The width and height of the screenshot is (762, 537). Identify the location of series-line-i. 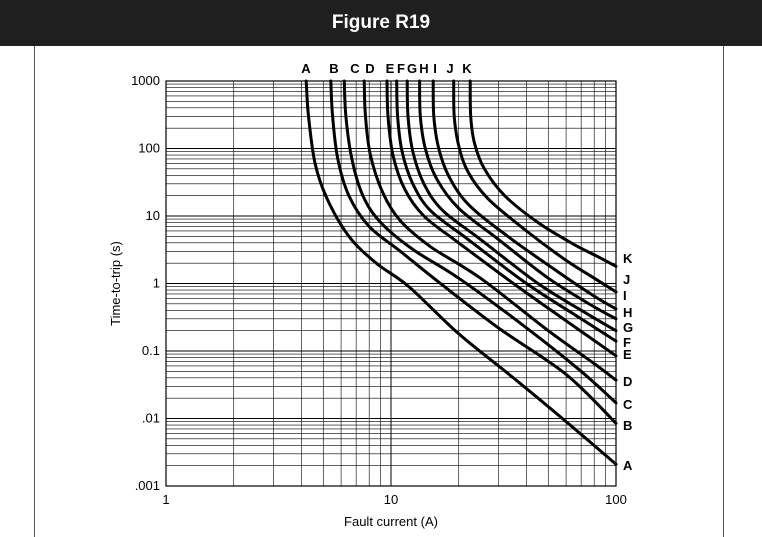
(524, 195).